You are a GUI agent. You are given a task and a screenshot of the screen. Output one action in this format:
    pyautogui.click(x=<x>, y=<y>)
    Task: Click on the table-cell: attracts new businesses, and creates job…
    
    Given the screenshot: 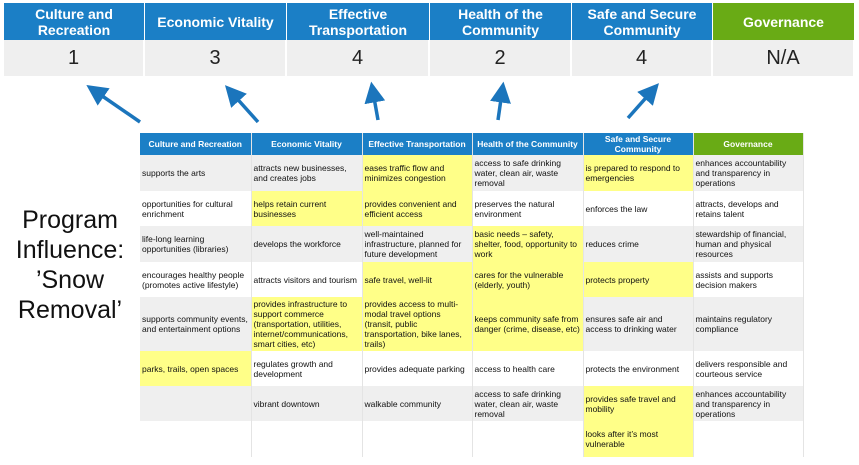 What is the action you would take?
    pyautogui.click(x=307, y=173)
    